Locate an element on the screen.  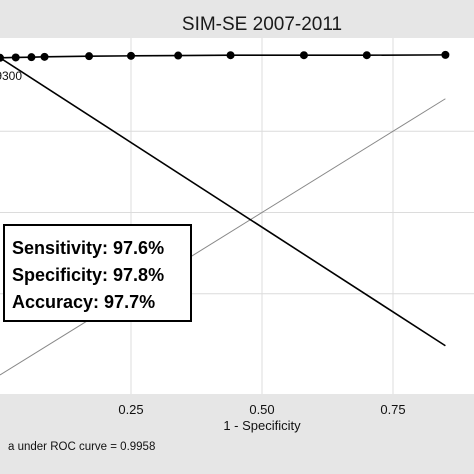
specificity-stat: Specificity: 97.8% is located at coordinates (88, 275).